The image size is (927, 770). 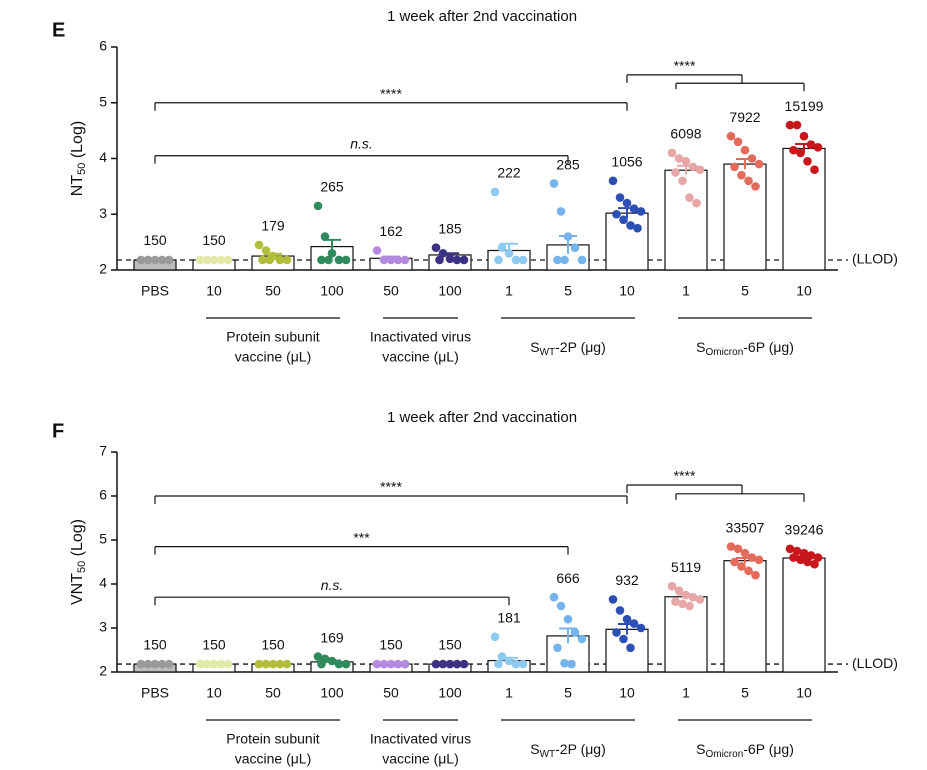 What do you see at coordinates (685, 134) in the screenshot?
I see `value-label: 6098` at bounding box center [685, 134].